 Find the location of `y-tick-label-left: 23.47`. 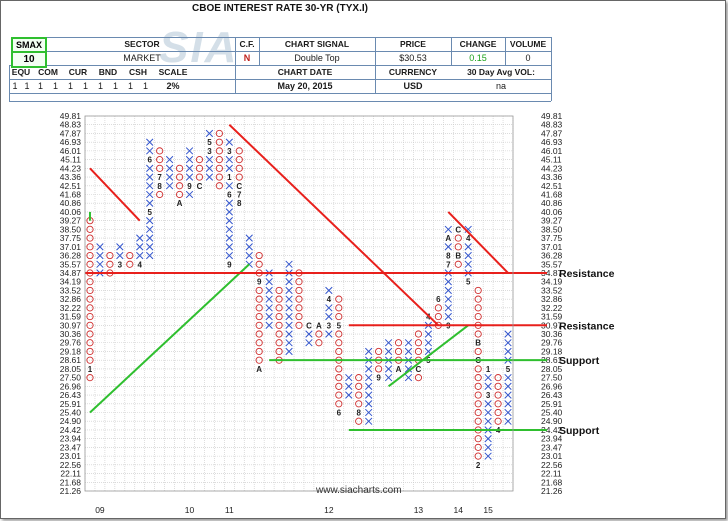

y-tick-label-left: 23.47 is located at coordinates (71, 447).